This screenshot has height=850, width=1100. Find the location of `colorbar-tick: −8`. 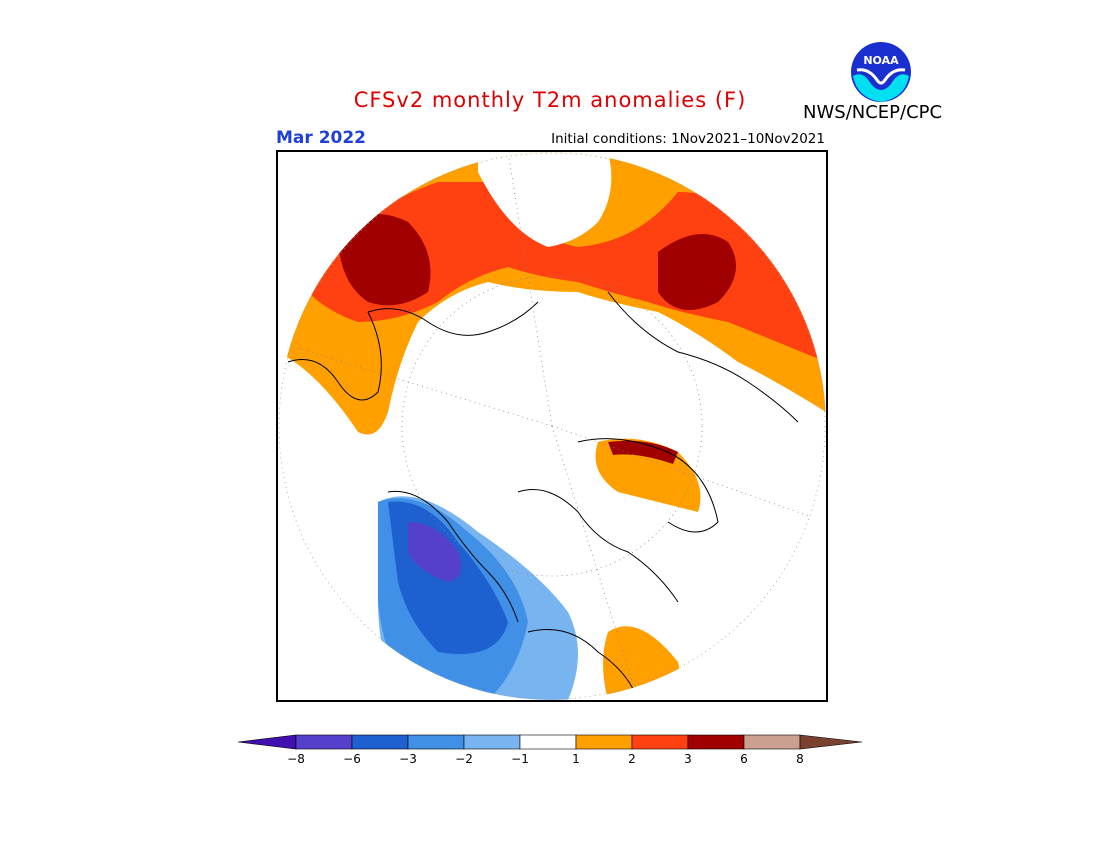

colorbar-tick: −8 is located at coordinates (296, 759).